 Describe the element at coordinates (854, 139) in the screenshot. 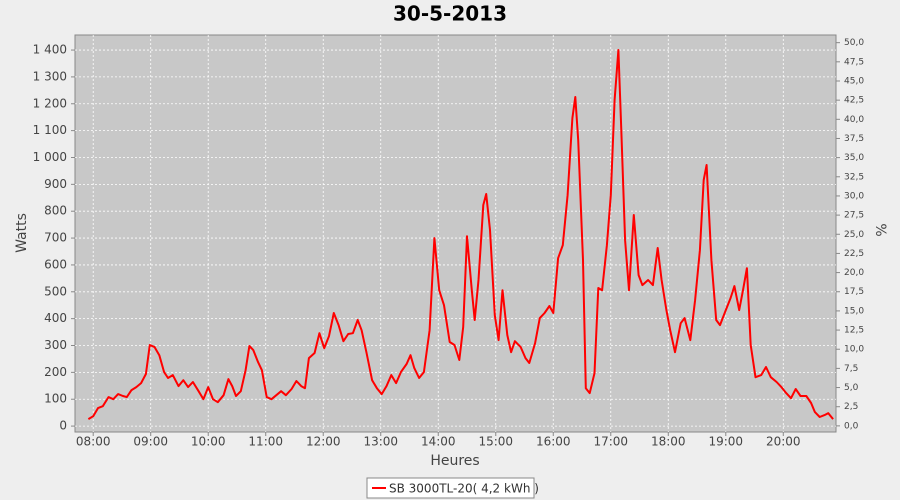

I see `y2-tick-label: 37,5` at that location.